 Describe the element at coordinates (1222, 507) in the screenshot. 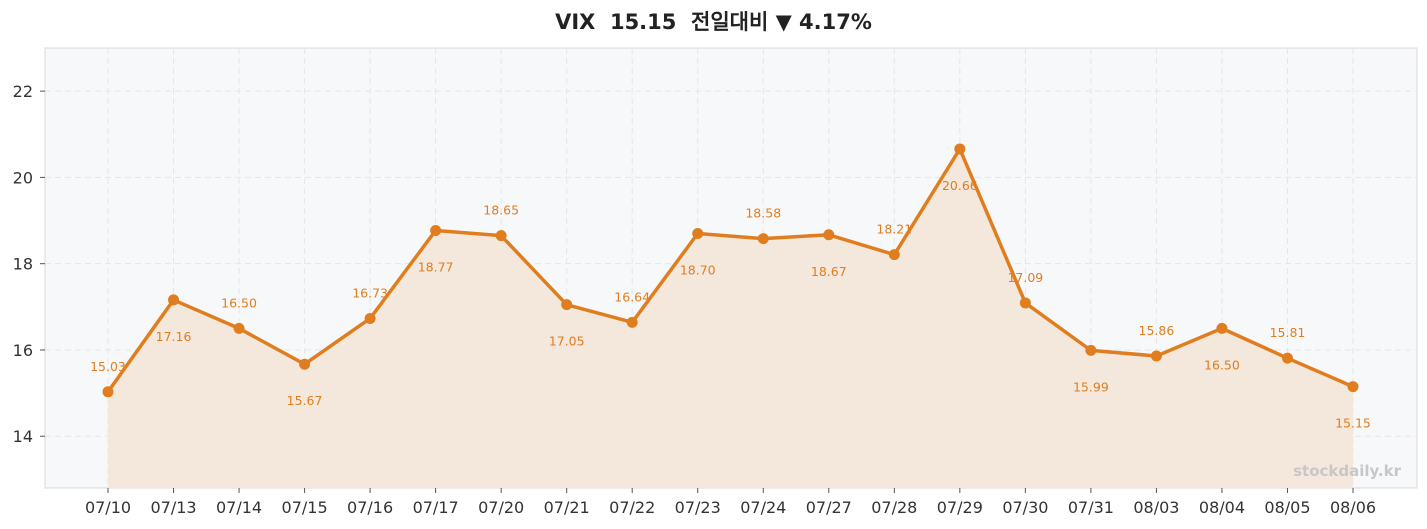

I see `x-tick-label: 08/04` at that location.